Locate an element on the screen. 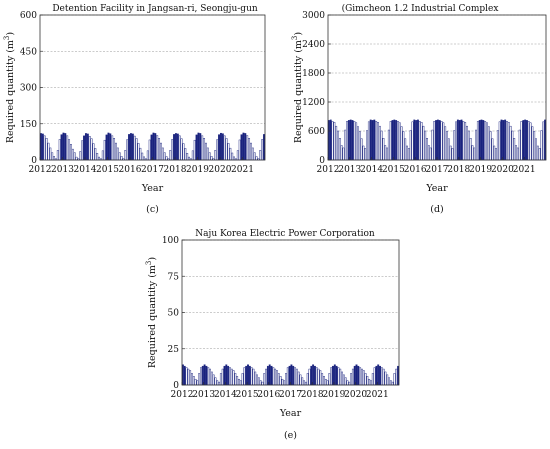 The width and height of the screenshot is (550, 449). x-tick-label: 2020 is located at coordinates (355, 395).